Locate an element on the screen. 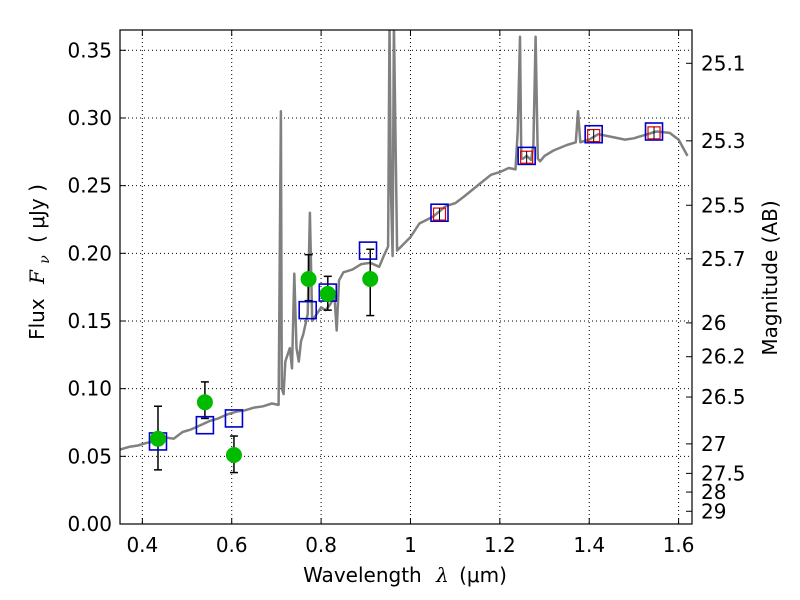  y-axis-label: Flux F ν ( μJy ) is located at coordinates (39, 262).